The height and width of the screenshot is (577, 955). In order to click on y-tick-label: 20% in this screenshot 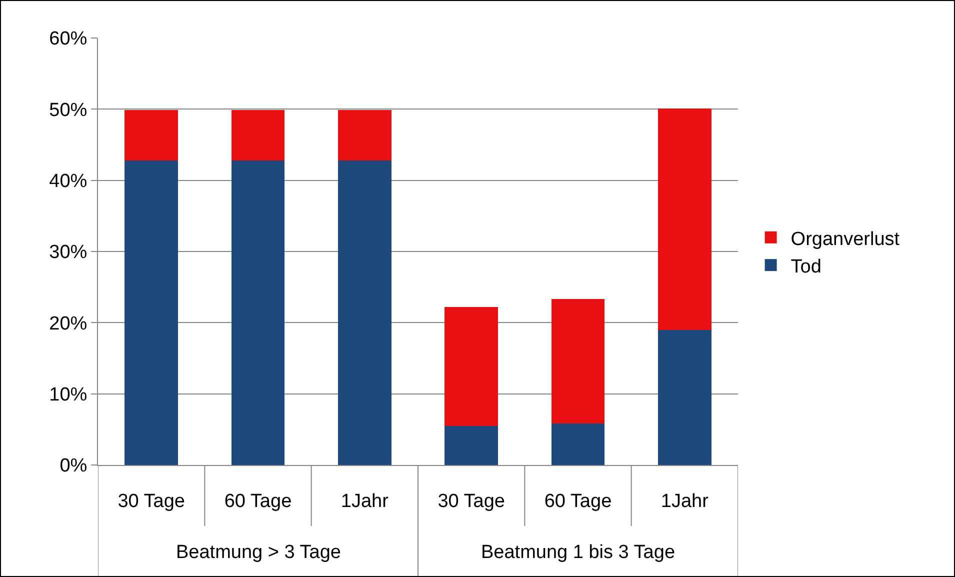, I will do `click(68, 323)`.